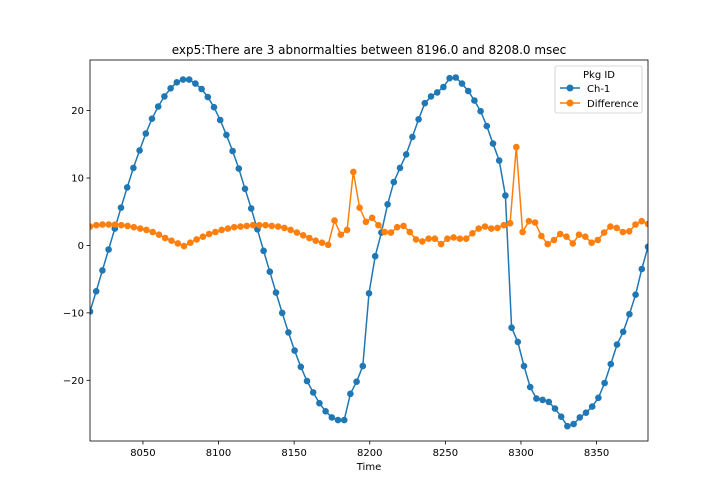  Describe the element at coordinates (520, 453) in the screenshot. I see `x-tick-label: 8300` at that location.